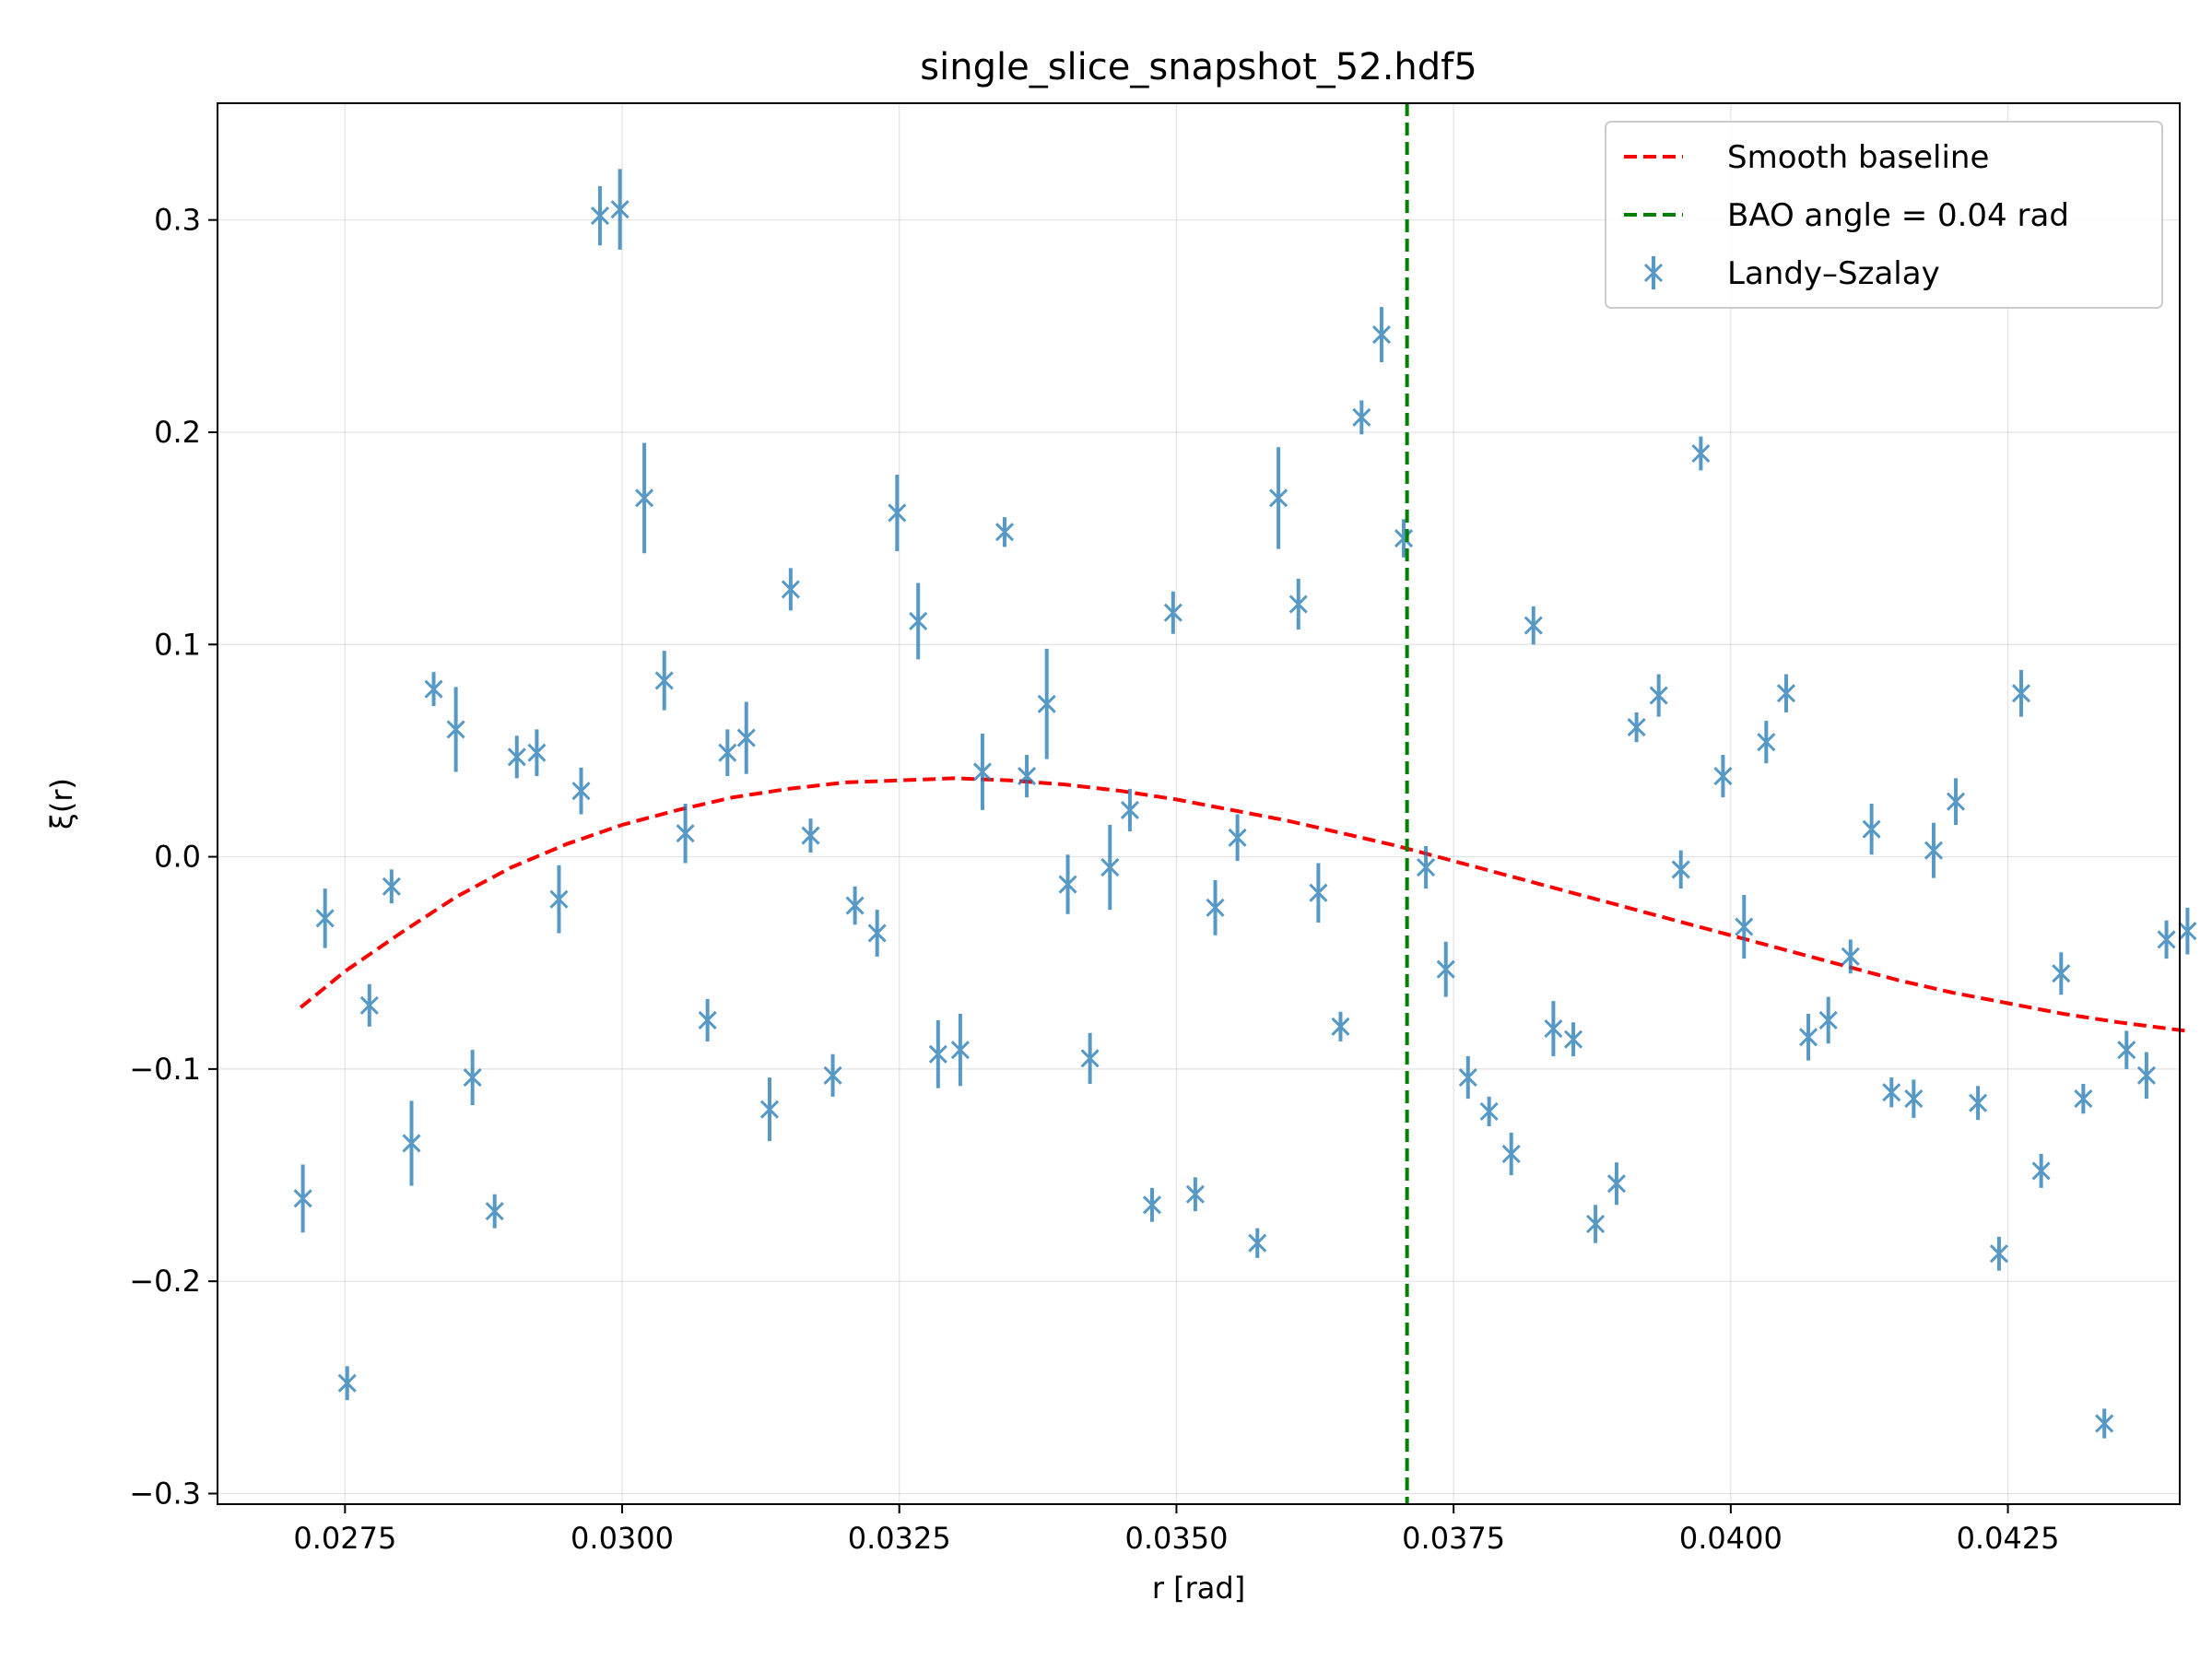 This screenshot has width=2212, height=1659. Describe the element at coordinates (1731, 1538) in the screenshot. I see `x-tick-label: 0.0400` at that location.